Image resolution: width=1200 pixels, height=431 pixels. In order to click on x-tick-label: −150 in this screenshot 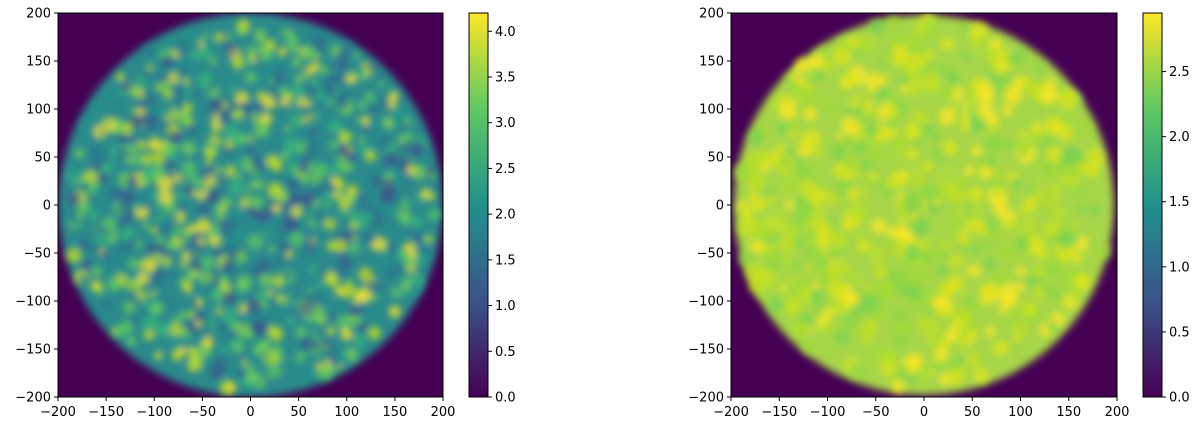, I will do `click(779, 412)`.